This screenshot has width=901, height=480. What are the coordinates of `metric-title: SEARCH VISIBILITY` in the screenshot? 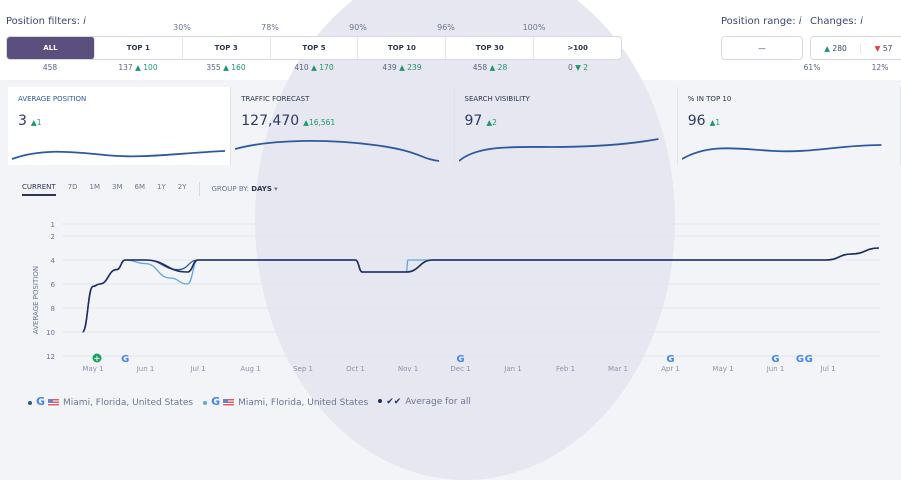 It's located at (497, 99).